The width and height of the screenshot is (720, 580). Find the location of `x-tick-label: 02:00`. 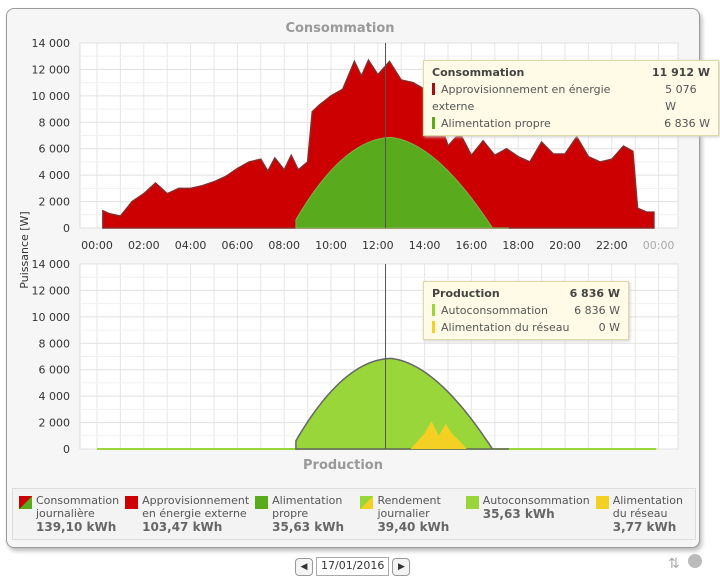

x-tick-label: 02:00 is located at coordinates (144, 245).